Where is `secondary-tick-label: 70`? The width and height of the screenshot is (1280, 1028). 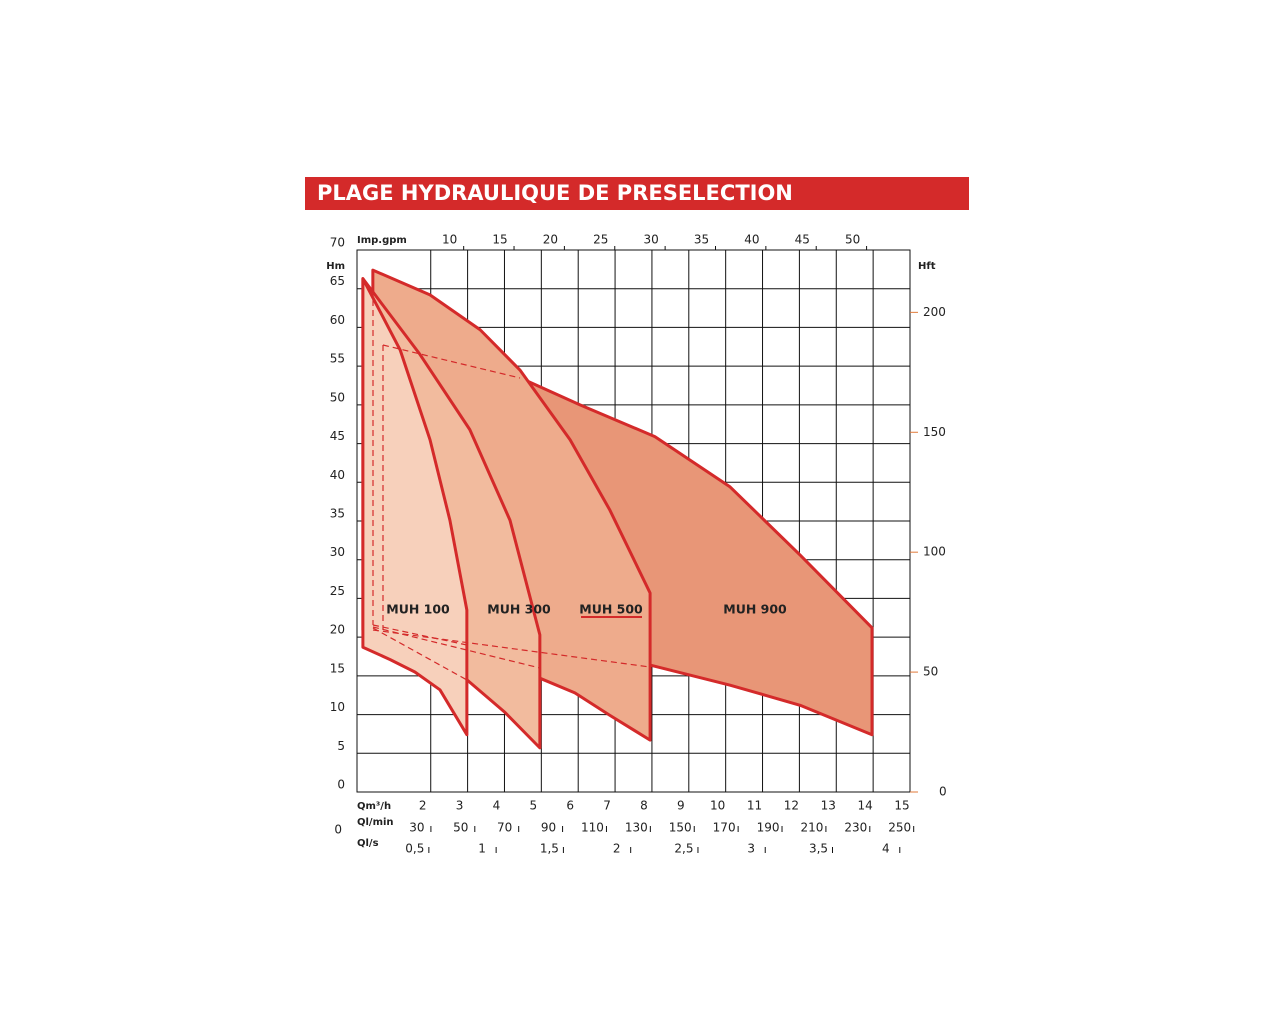 secondary-tick-label: 70 is located at coordinates (504, 828).